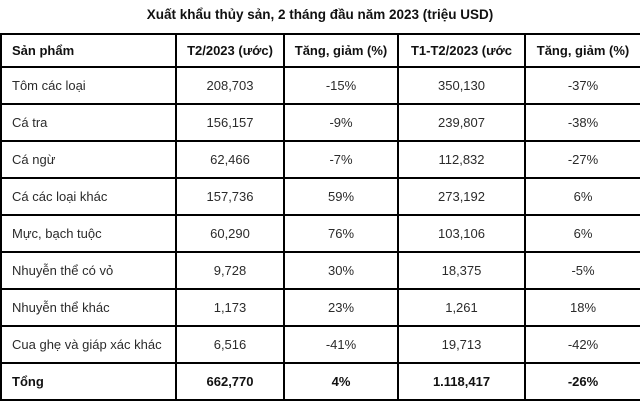 This screenshot has height=406, width=640. Describe the element at coordinates (461, 122) in the screenshot. I see `value-cell: 239,807` at that location.